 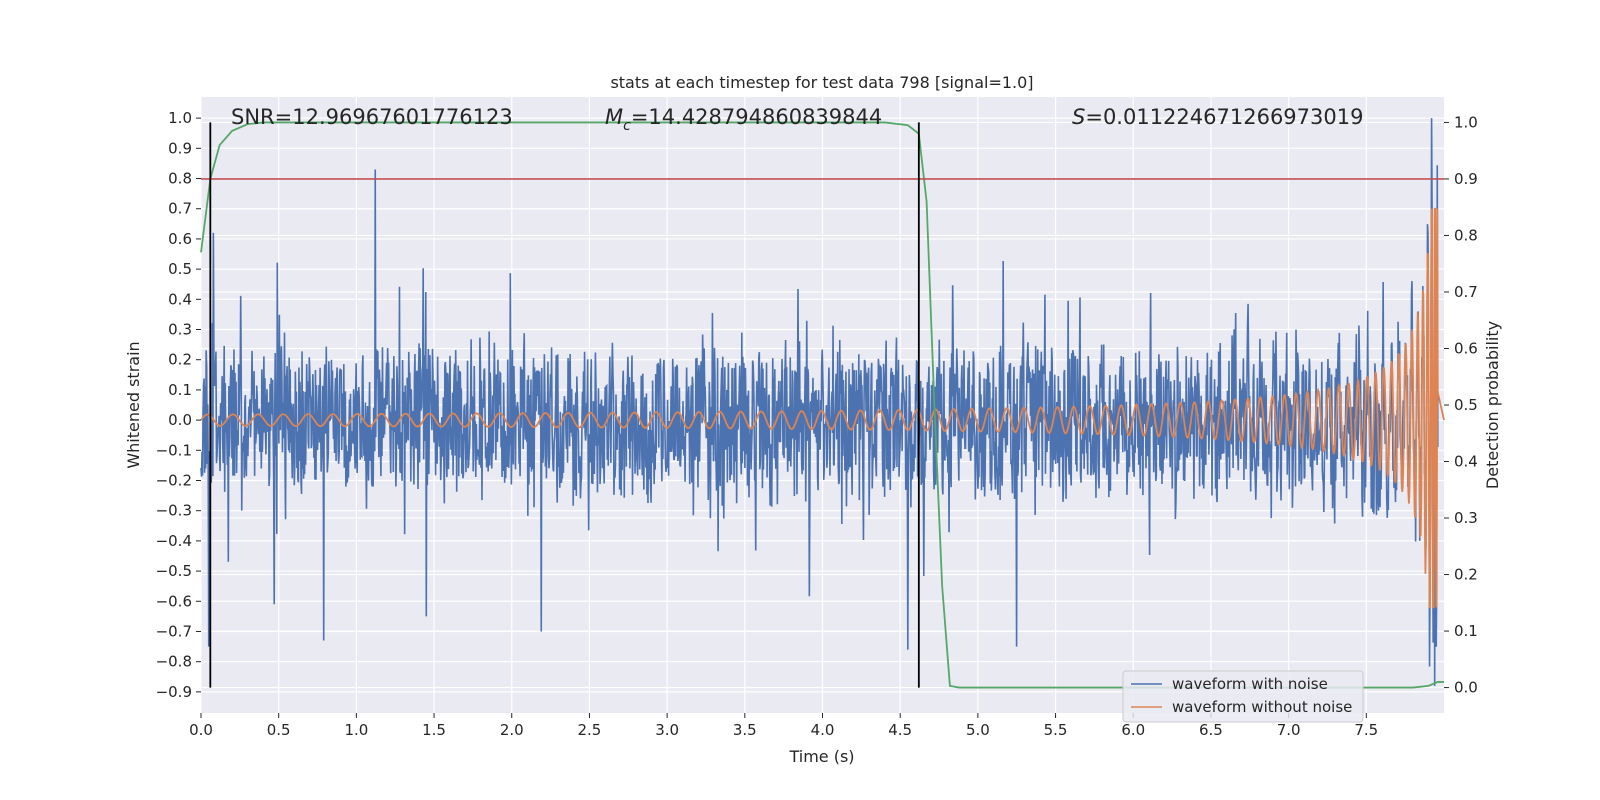 I want to click on y-tick-label-11: 0.2, so click(x=180, y=360).